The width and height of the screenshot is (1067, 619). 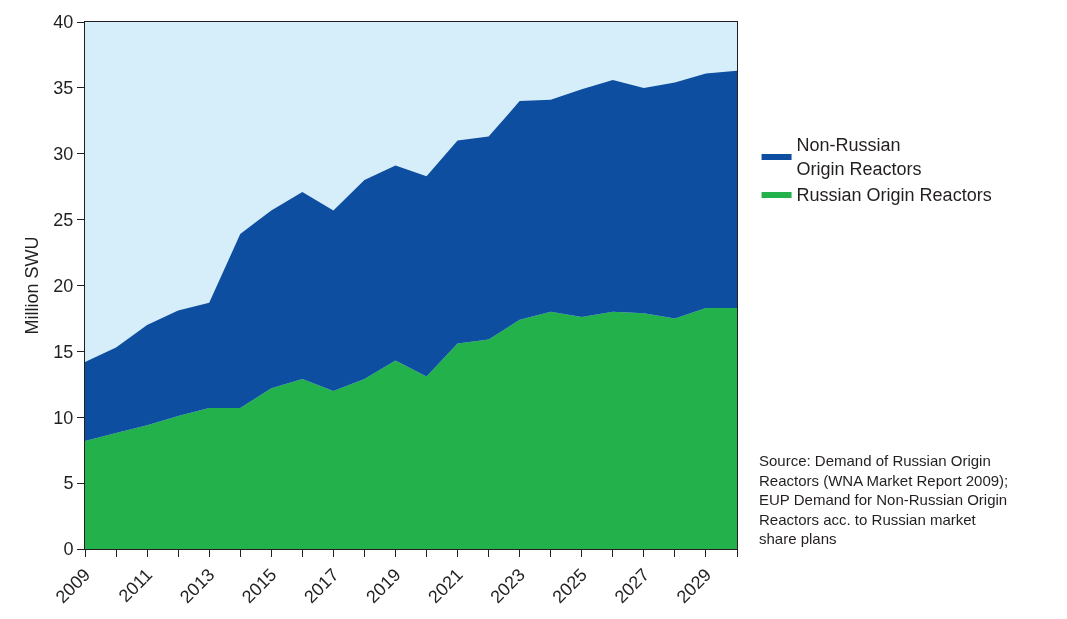 What do you see at coordinates (63, 219) in the screenshot?
I see `y-tick-label: 25` at bounding box center [63, 219].